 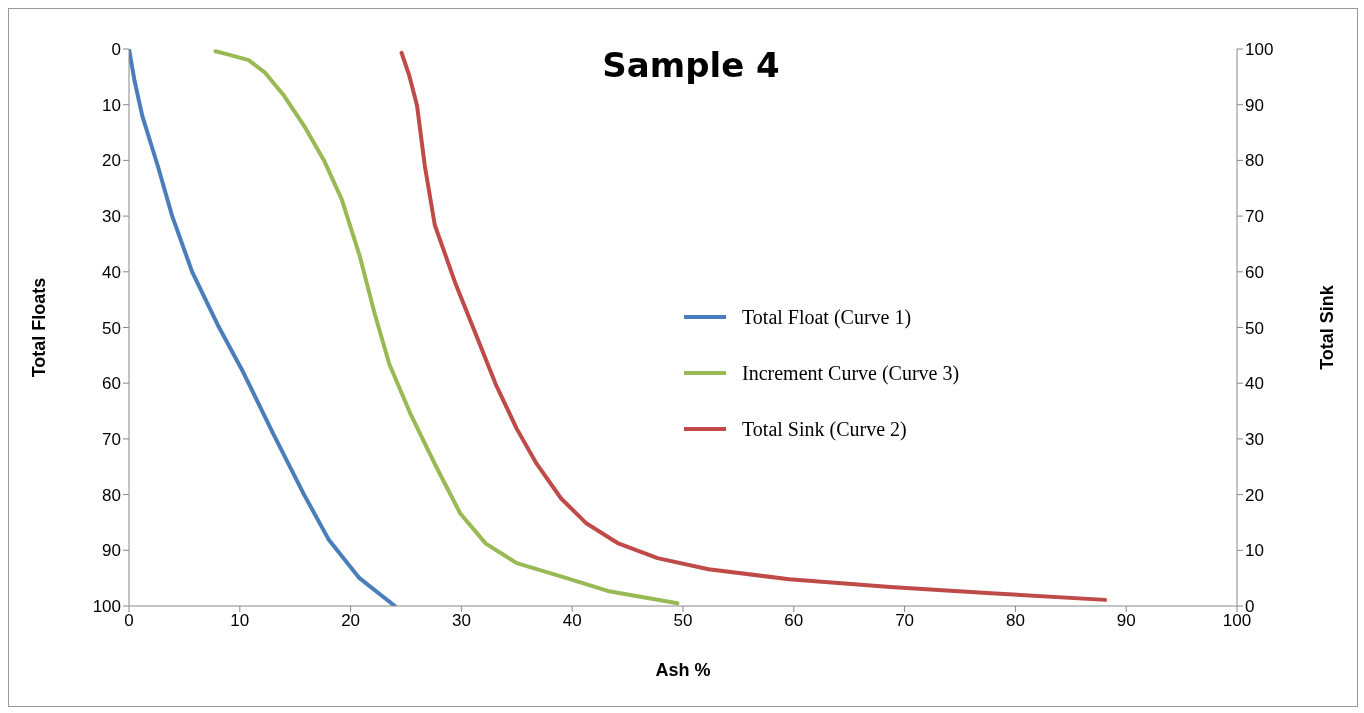 What do you see at coordinates (111, 272) in the screenshot?
I see `y-tick-label: 40` at bounding box center [111, 272].